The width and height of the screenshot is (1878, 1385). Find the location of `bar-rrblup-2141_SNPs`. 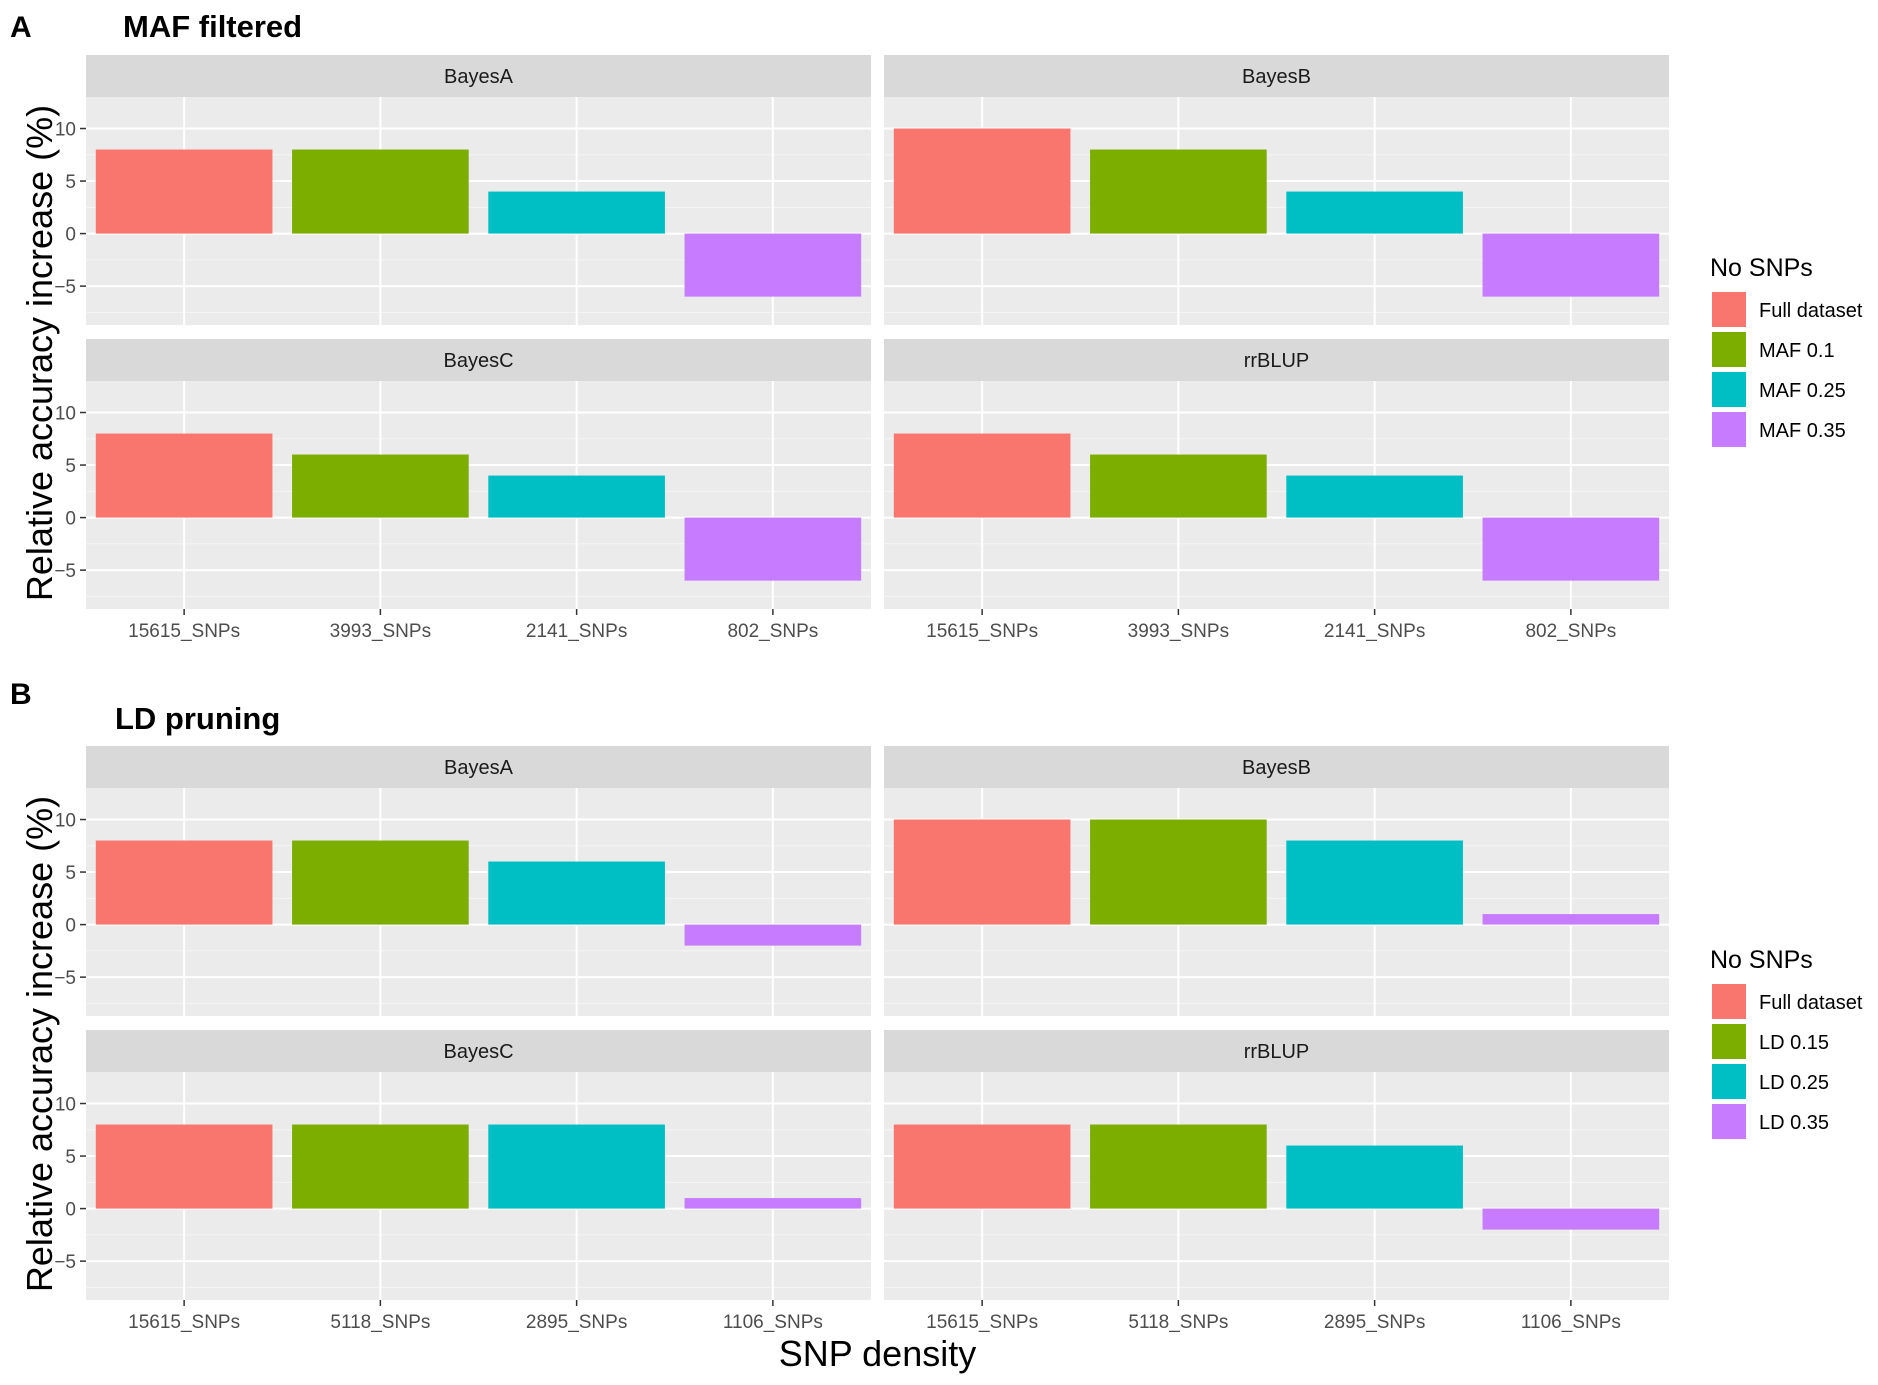

bar-rrblup-2141_SNPs is located at coordinates (1374, 496).